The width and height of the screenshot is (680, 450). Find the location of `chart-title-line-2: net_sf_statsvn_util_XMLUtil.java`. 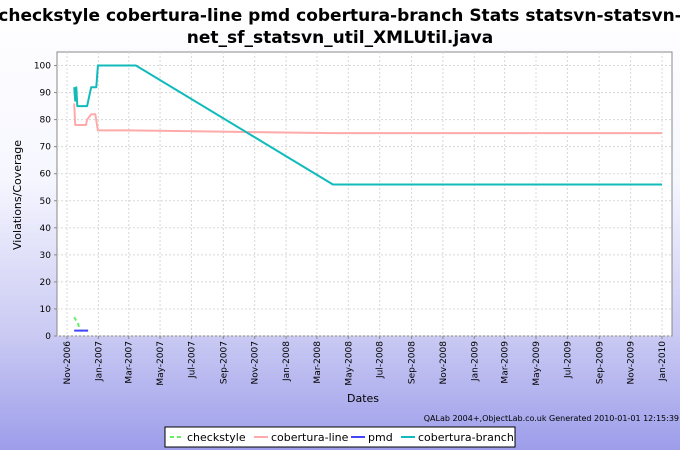

chart-title-line-2: net_sf_statsvn_util_XMLUtil.java is located at coordinates (340, 38).